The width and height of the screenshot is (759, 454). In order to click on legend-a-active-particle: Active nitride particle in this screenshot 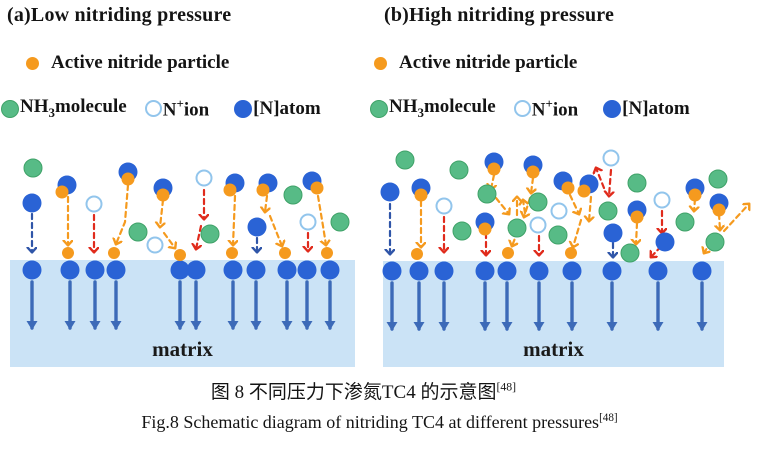, I will do `click(127, 63)`.